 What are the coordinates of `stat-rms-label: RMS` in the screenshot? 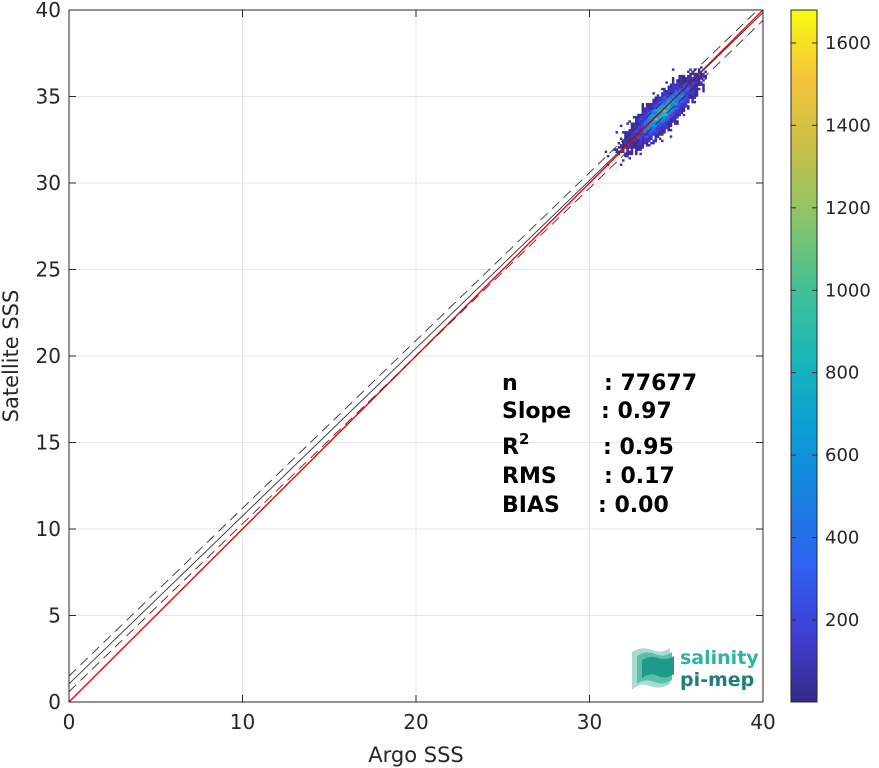 It's located at (529, 476).